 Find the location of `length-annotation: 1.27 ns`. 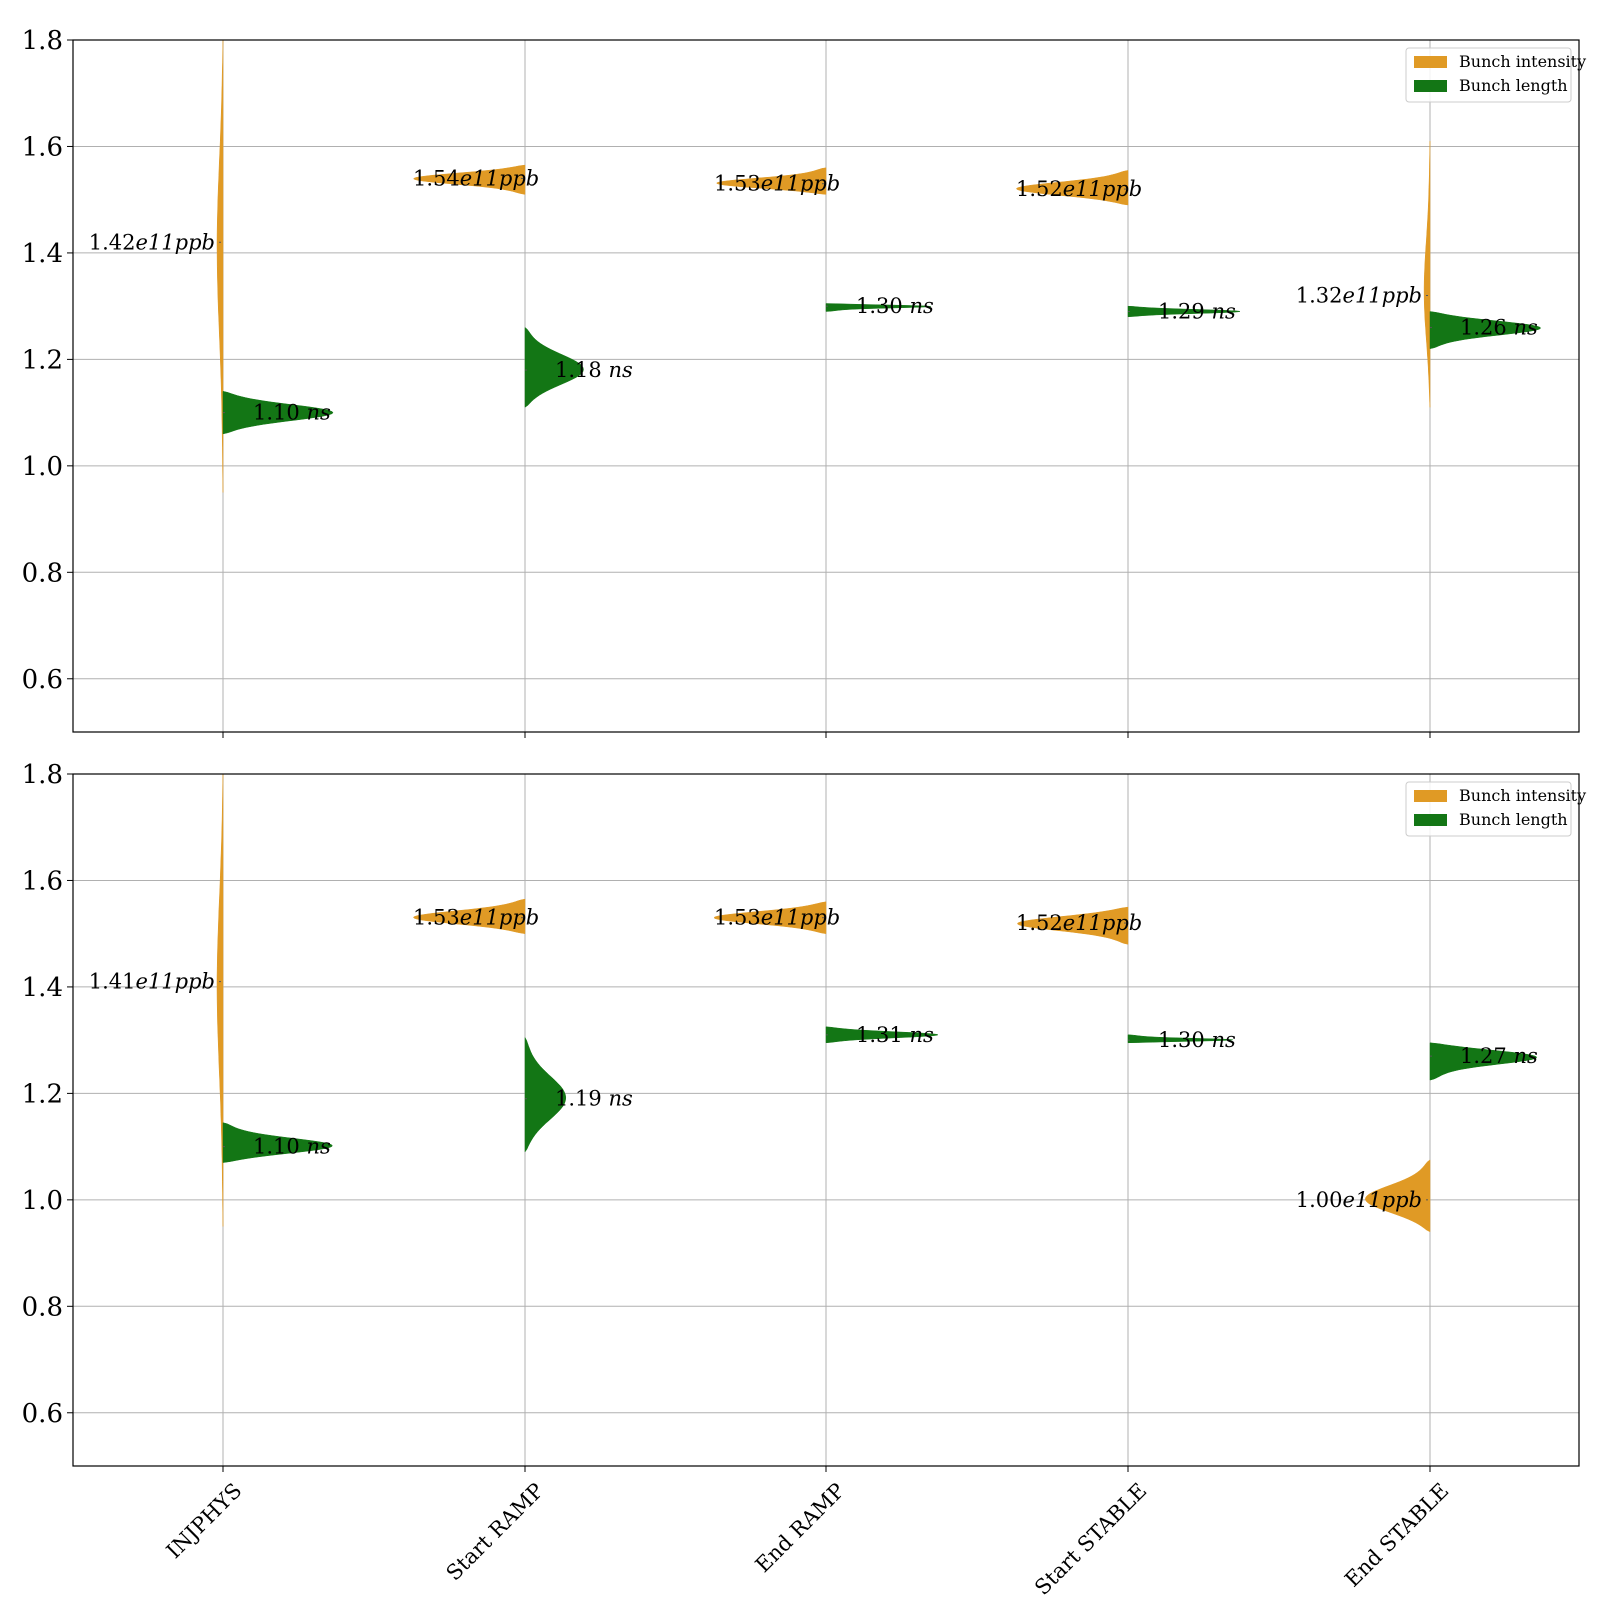

length-annotation: 1.27 ns is located at coordinates (1499, 1056).